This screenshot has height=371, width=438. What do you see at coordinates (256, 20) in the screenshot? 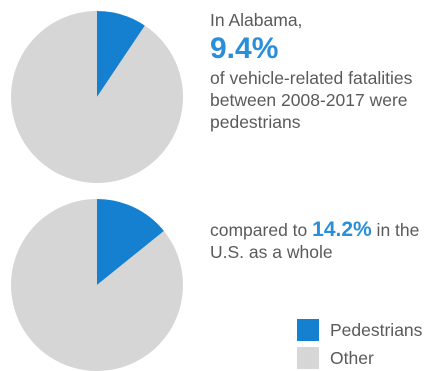
I see `alabama-intro: In Alabama,` at bounding box center [256, 20].